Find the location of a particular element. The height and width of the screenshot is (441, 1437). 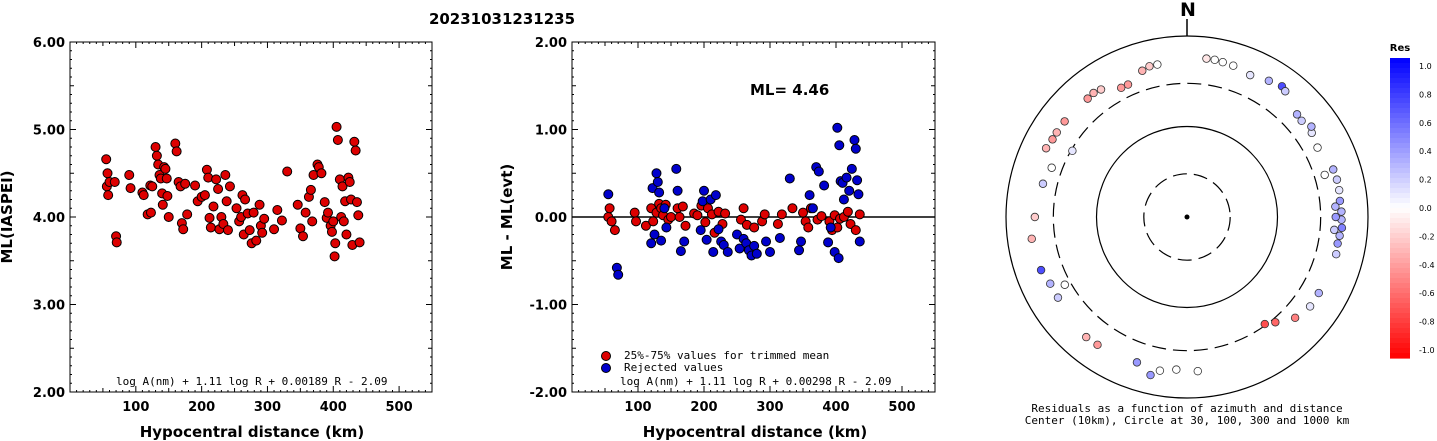

colorbar-tick-label: -0.2 is located at coordinates (1427, 236).